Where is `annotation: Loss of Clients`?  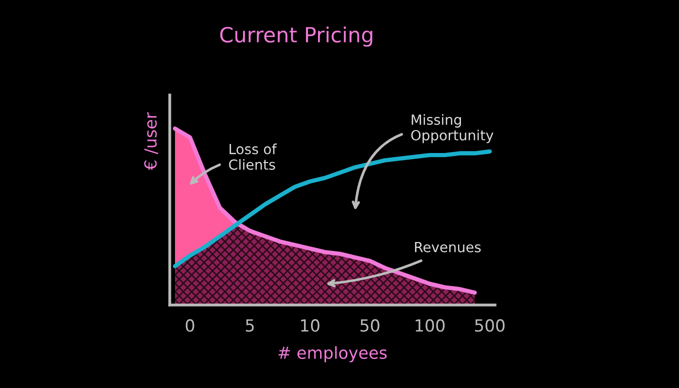
annotation: Loss of Clients is located at coordinates (253, 157).